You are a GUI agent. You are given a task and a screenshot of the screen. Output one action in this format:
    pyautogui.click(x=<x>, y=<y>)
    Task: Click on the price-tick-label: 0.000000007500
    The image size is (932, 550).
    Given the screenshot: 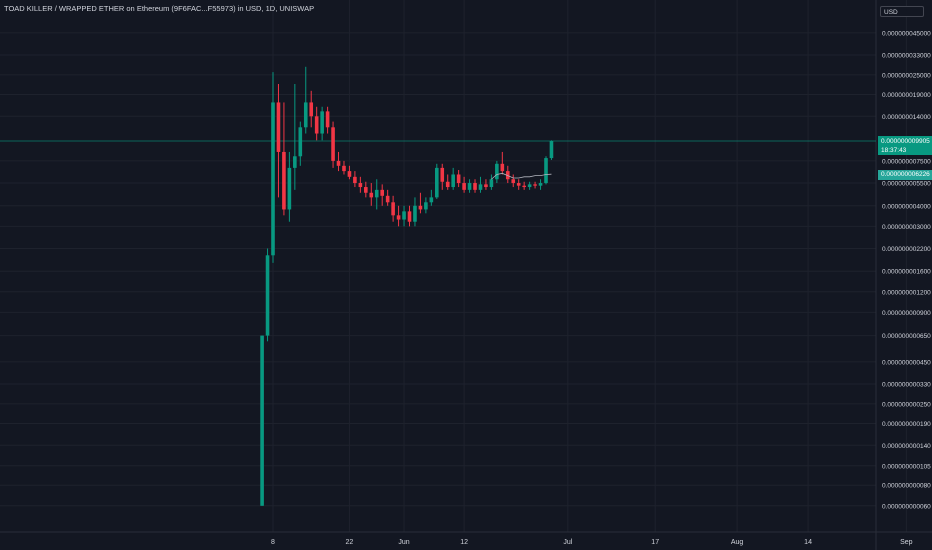 What is the action you would take?
    pyautogui.click(x=906, y=161)
    